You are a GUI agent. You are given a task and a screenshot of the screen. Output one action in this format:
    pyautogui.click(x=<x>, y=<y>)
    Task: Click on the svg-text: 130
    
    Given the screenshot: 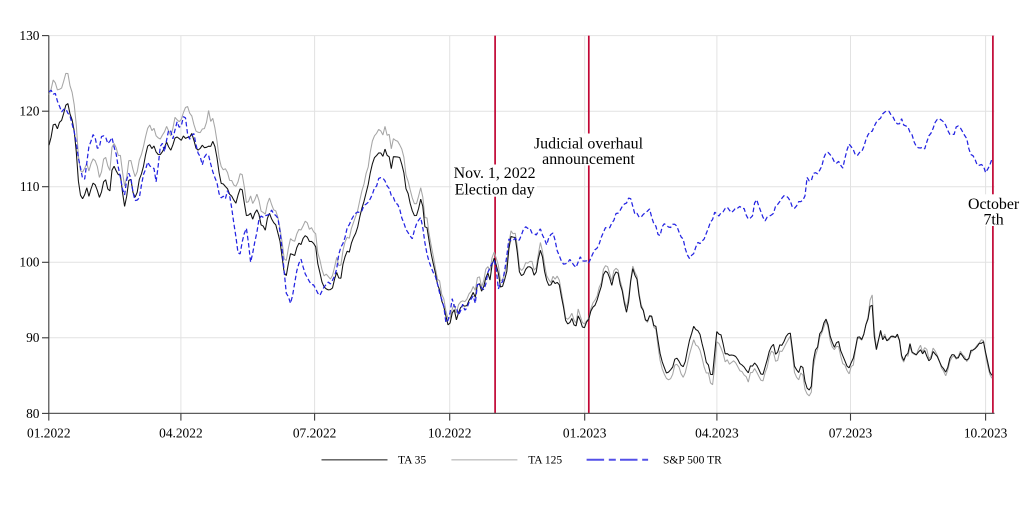 What is the action you would take?
    pyautogui.click(x=29, y=35)
    